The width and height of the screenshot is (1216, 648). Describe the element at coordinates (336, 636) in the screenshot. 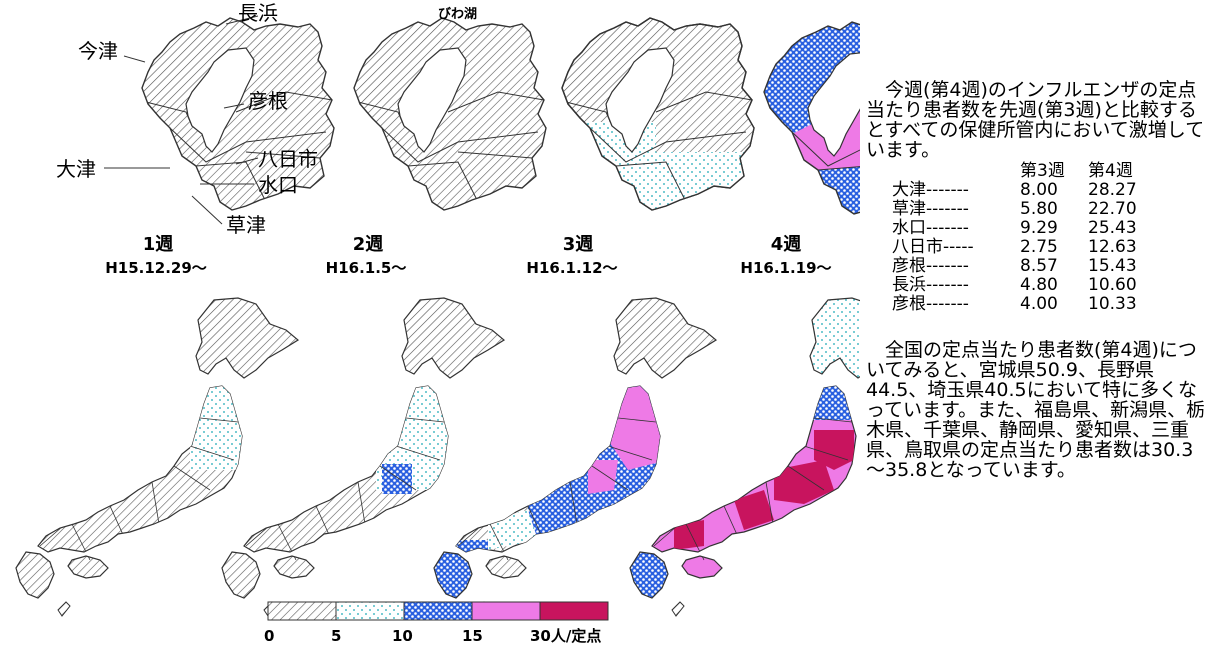

I see `legend-tick: 5` at that location.